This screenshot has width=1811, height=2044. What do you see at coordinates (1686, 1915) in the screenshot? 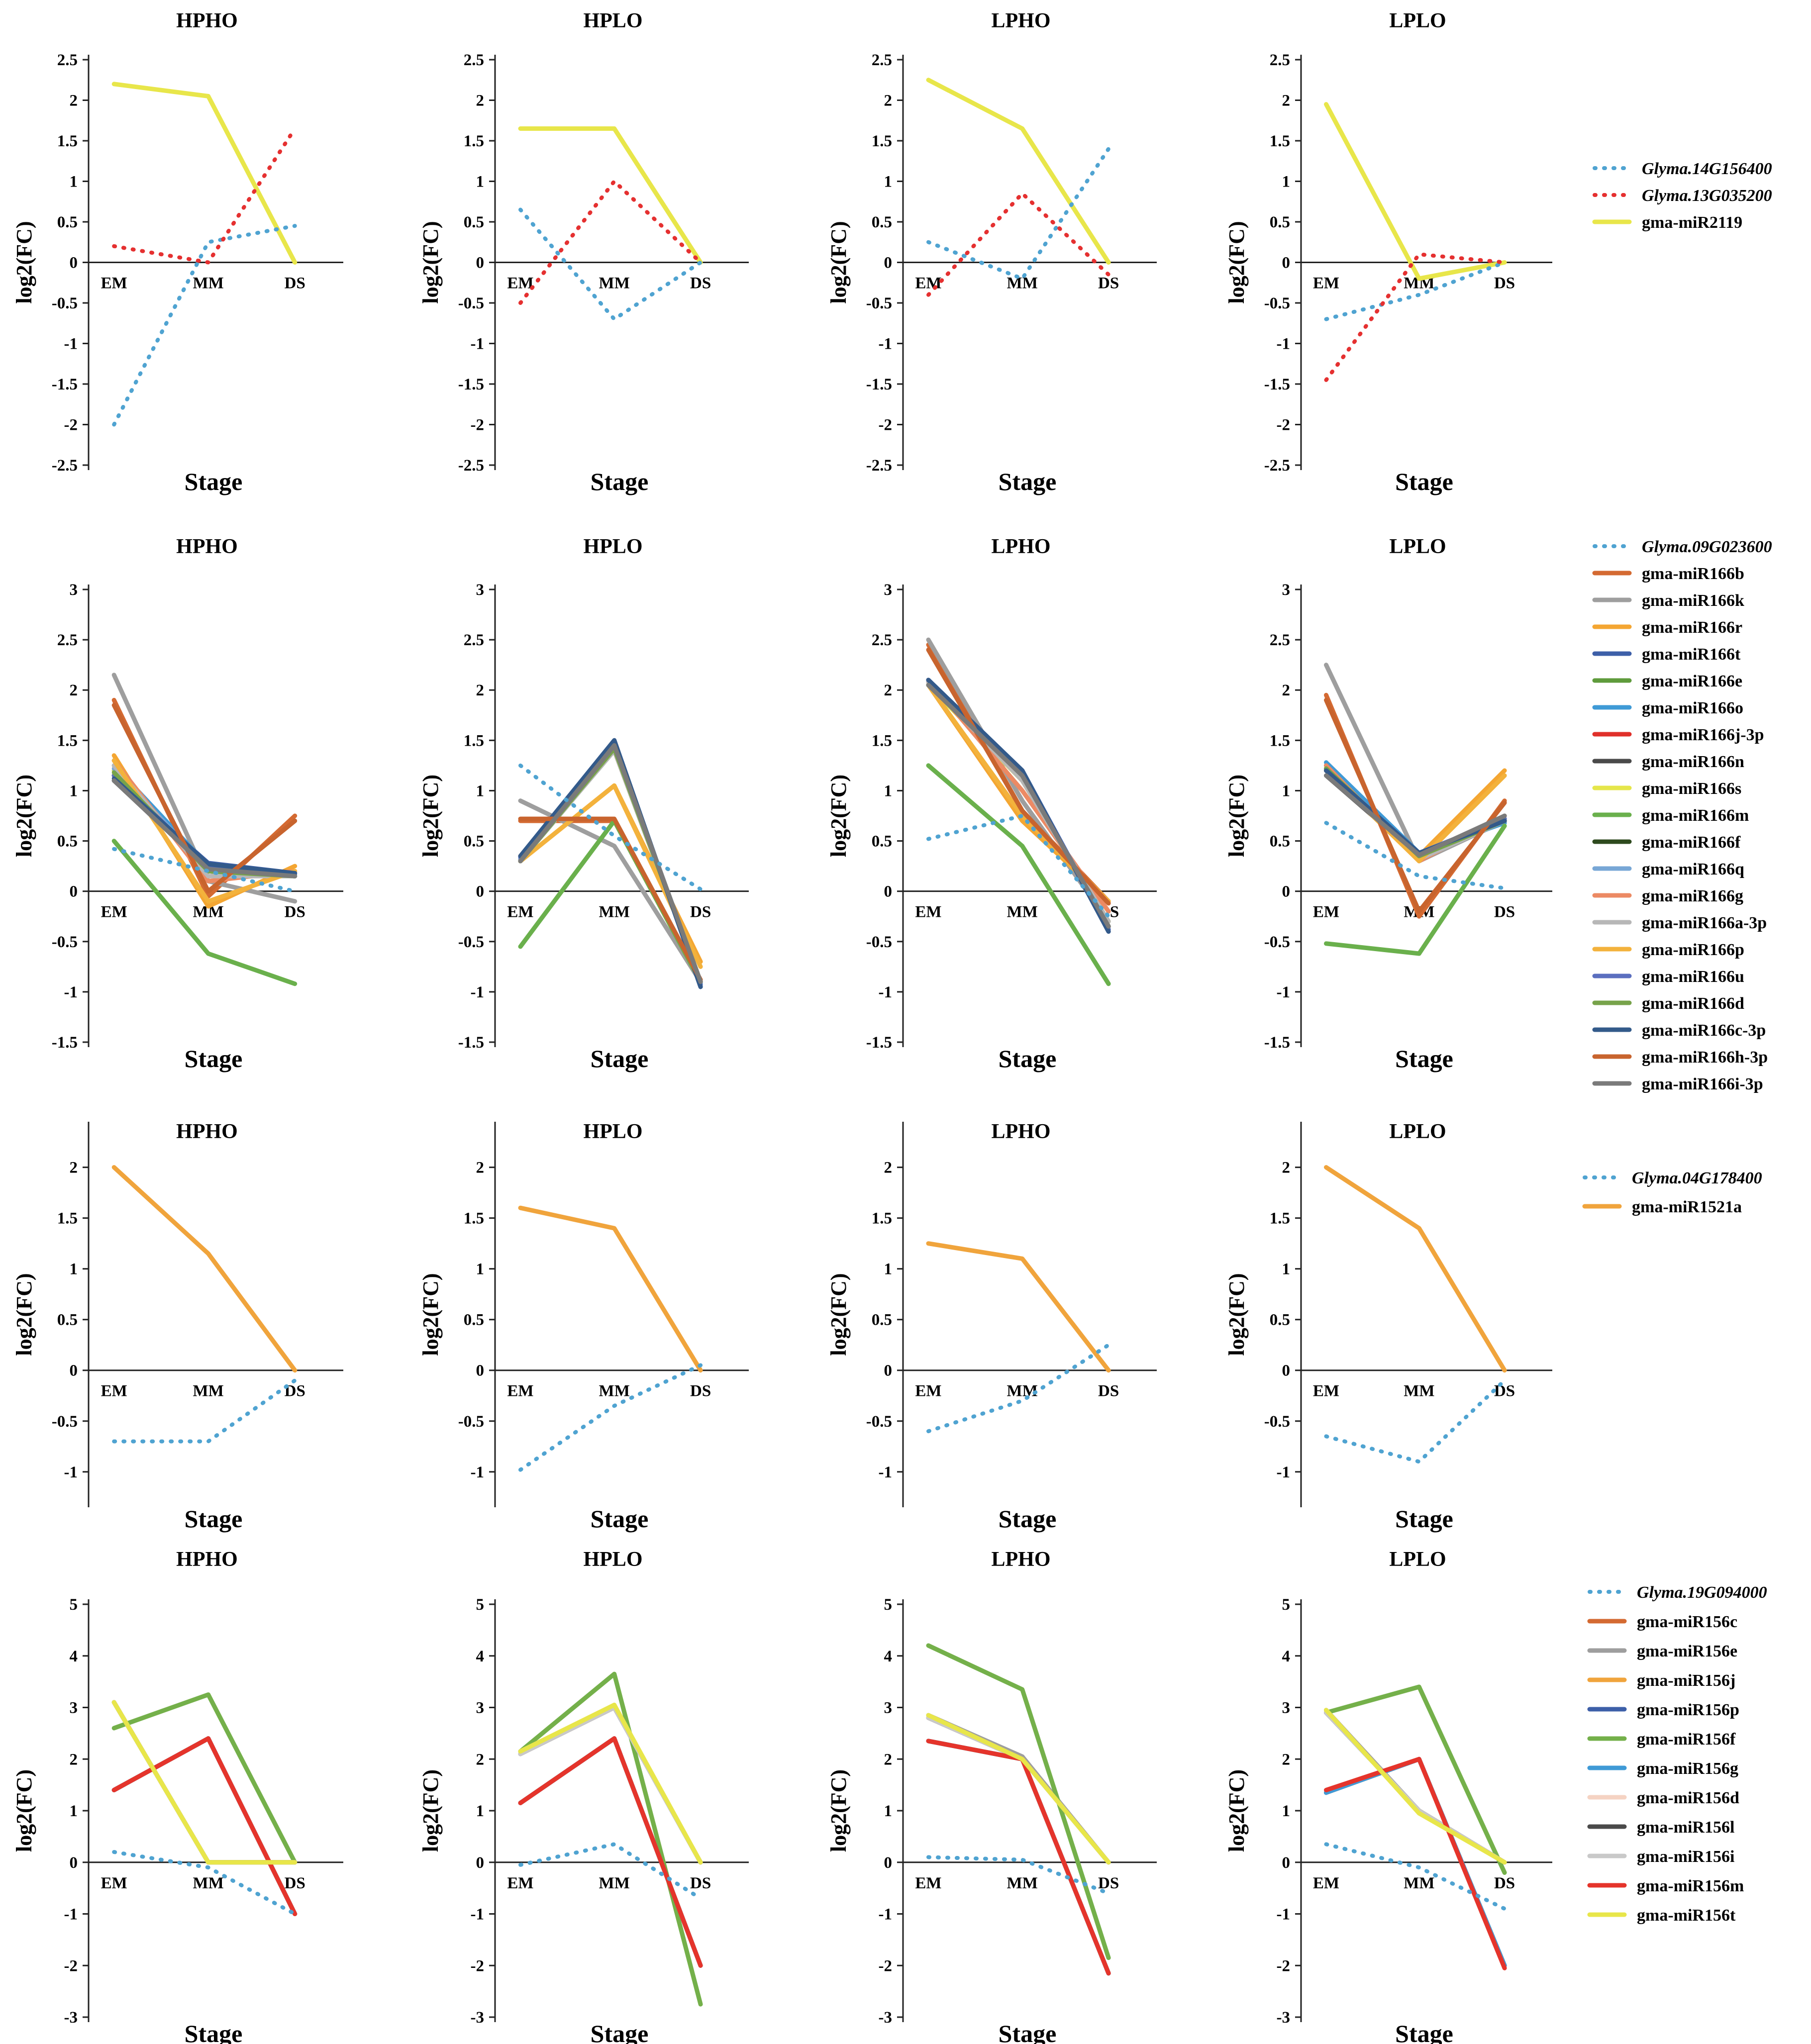
I see `legend-label: gma-miR156t` at bounding box center [1686, 1915].